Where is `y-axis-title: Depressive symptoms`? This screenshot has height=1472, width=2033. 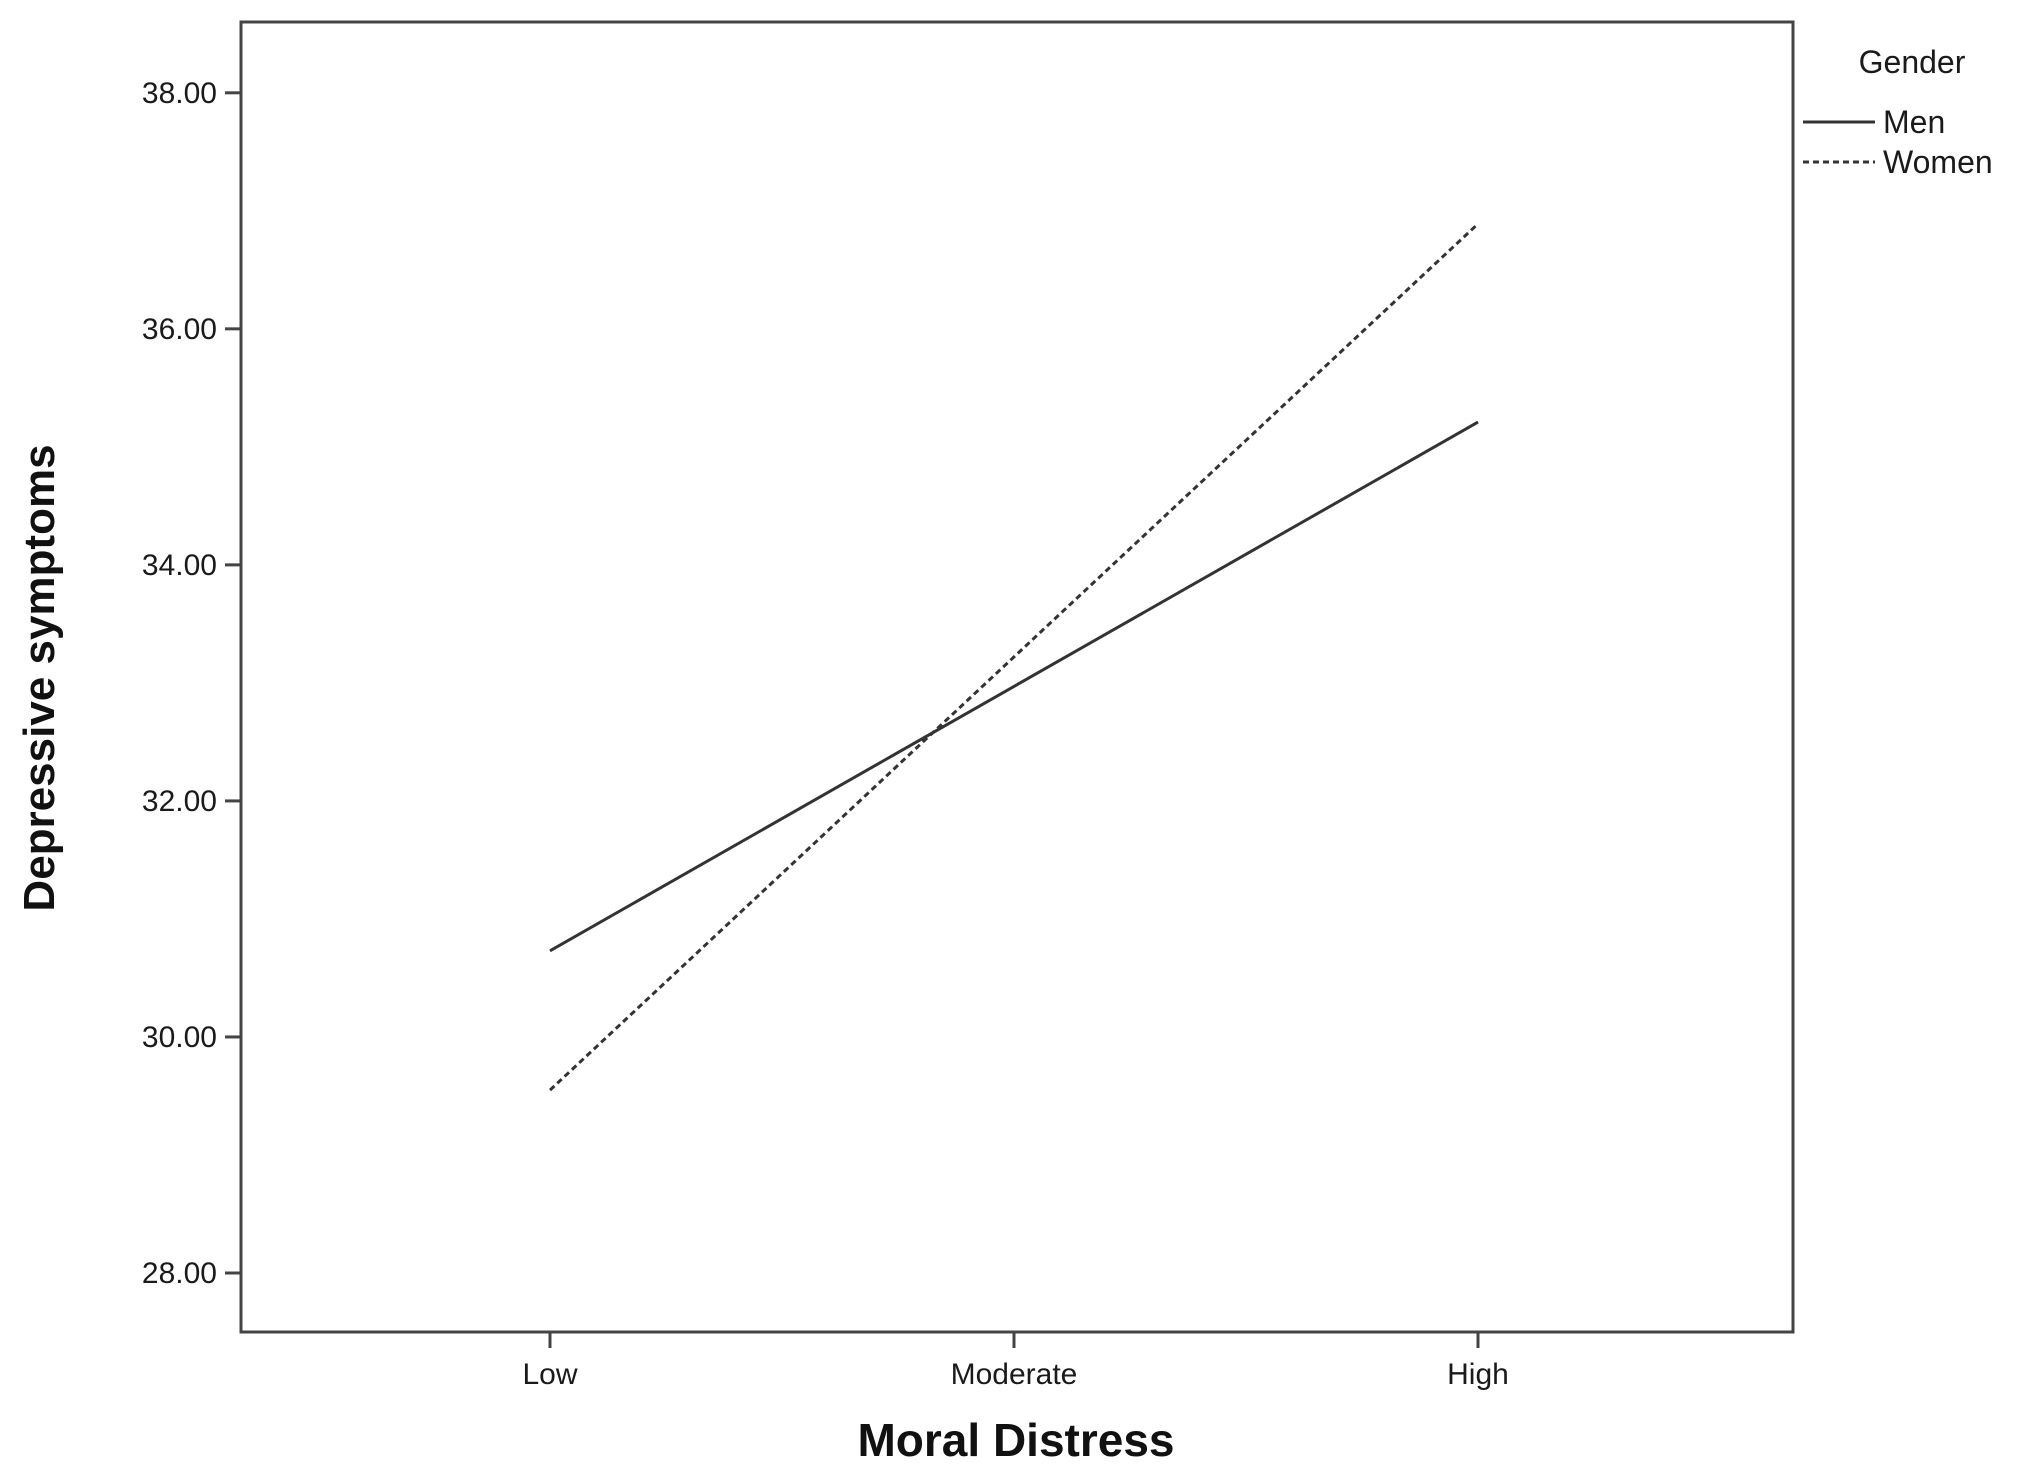
y-axis-title: Depressive symptoms is located at coordinates (39, 677).